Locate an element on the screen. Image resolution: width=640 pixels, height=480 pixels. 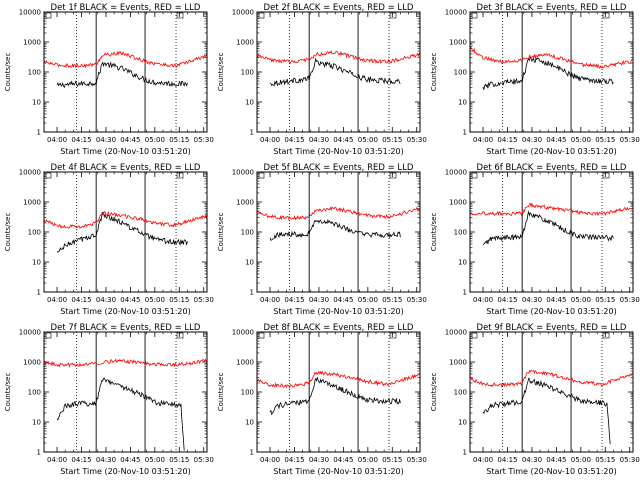
chart-title: Det 8f BLACK = Events, RED = LLD is located at coordinates (339, 328).